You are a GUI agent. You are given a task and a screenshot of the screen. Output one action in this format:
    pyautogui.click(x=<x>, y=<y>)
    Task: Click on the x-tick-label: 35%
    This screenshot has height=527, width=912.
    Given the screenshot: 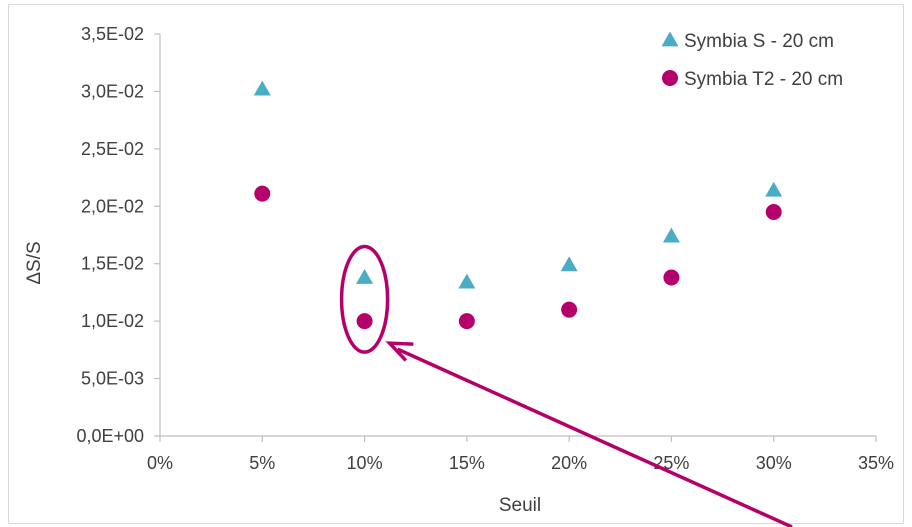 What is the action you would take?
    pyautogui.click(x=876, y=463)
    